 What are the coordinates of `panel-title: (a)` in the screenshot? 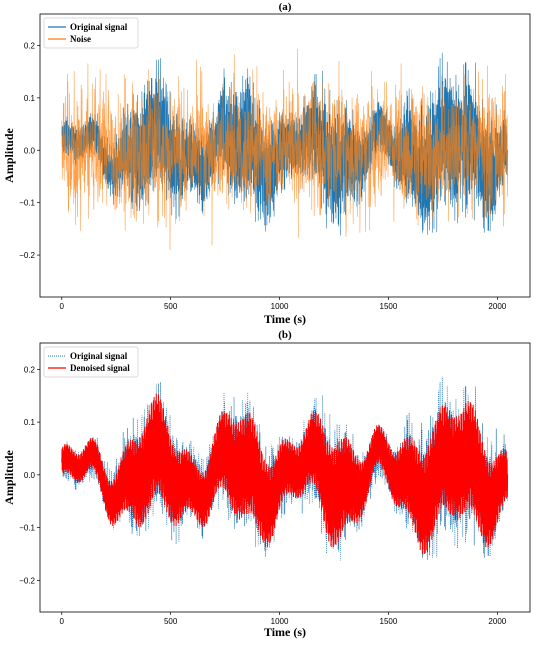 It's located at (285, 7).